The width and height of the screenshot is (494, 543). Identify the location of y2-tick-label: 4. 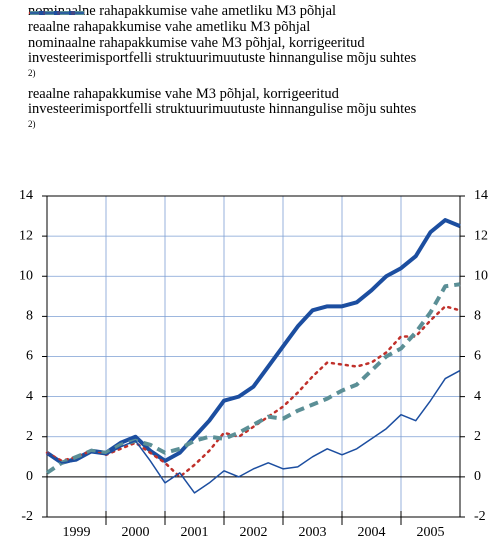
(477, 396).